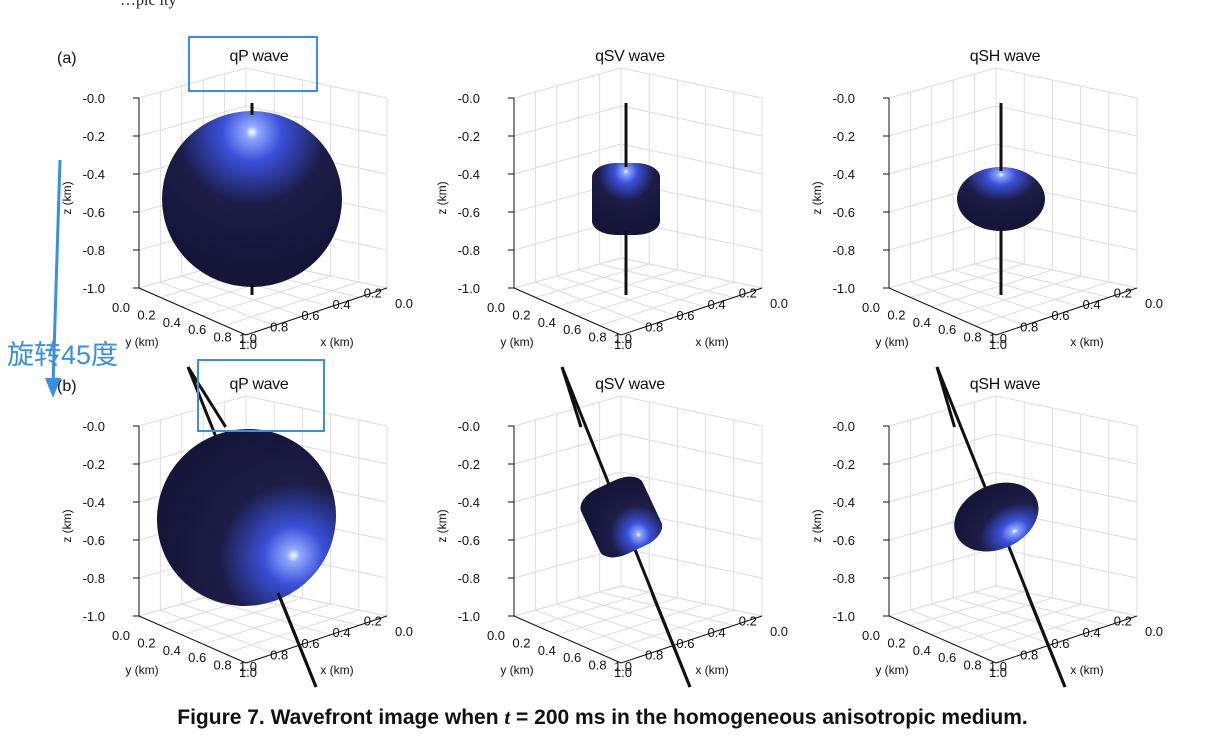 Image resolution: width=1205 pixels, height=755 pixels. What do you see at coordinates (63, 355) in the screenshot?
I see `rotation-annotation: 旋转45度` at bounding box center [63, 355].